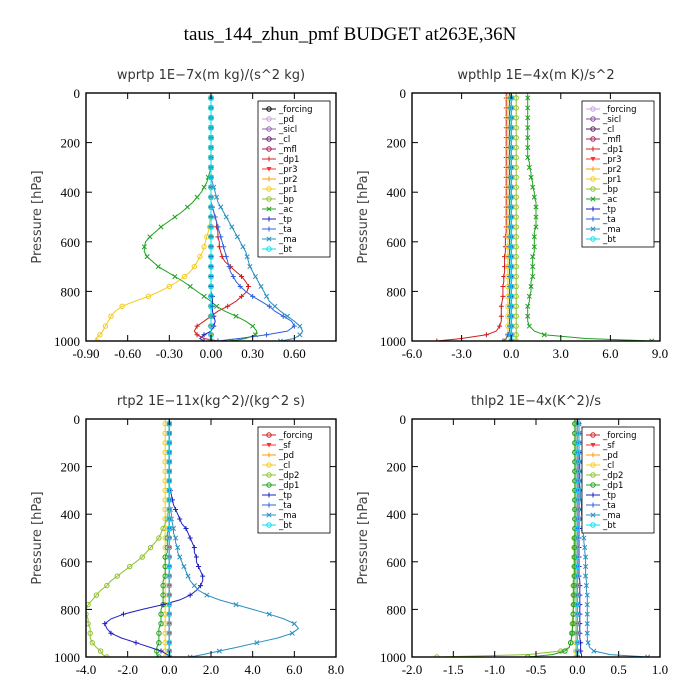 Image resolution: width=700 pixels, height=700 pixels. Describe the element at coordinates (612, 170) in the screenshot. I see `legend-label: _pr2` at that location.